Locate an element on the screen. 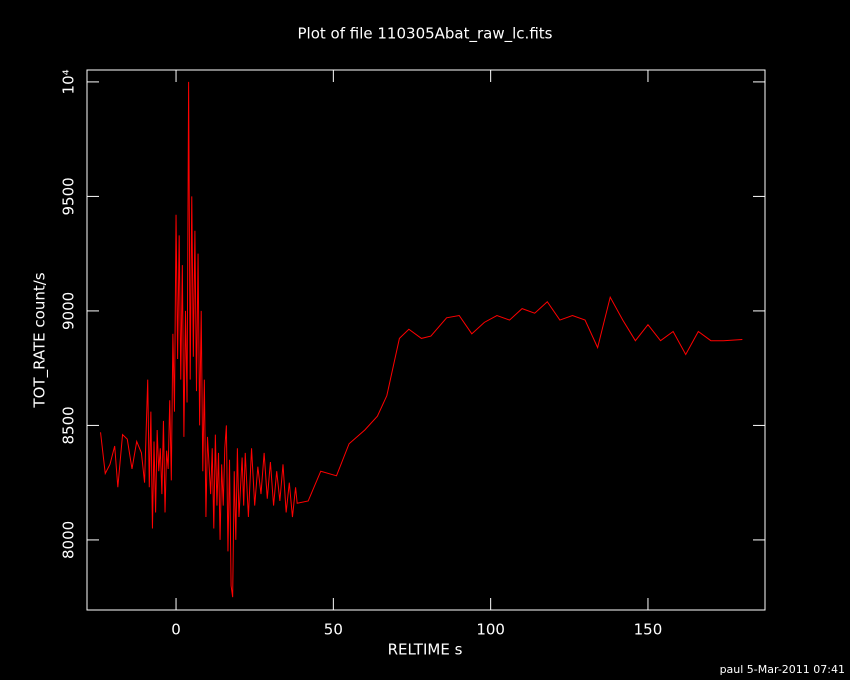 This screenshot has width=850, height=680. x-tick-label: 100 is located at coordinates (490, 630).